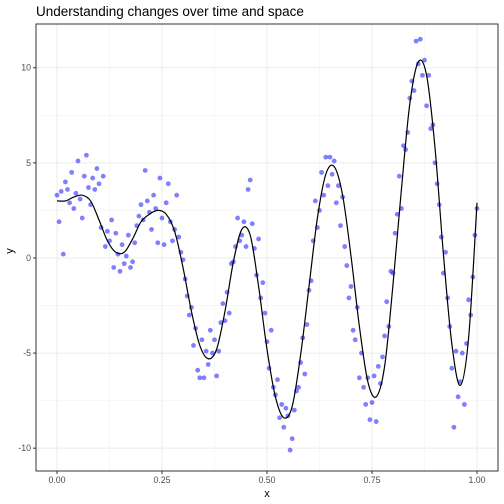 This screenshot has width=504, height=504. Describe the element at coordinates (26, 68) in the screenshot. I see `y-tick-label: 10` at that location.